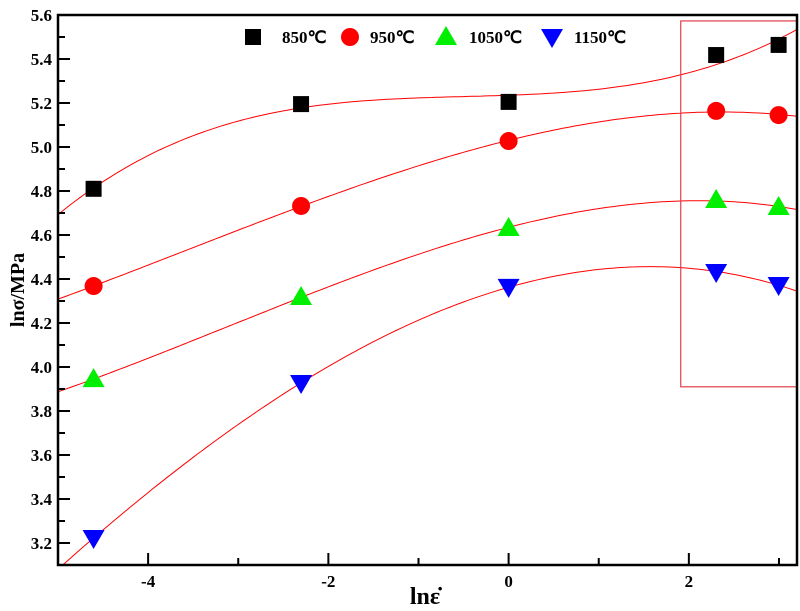 The width and height of the screenshot is (800, 611). I want to click on y-tick-label: 4.8, so click(41, 191).